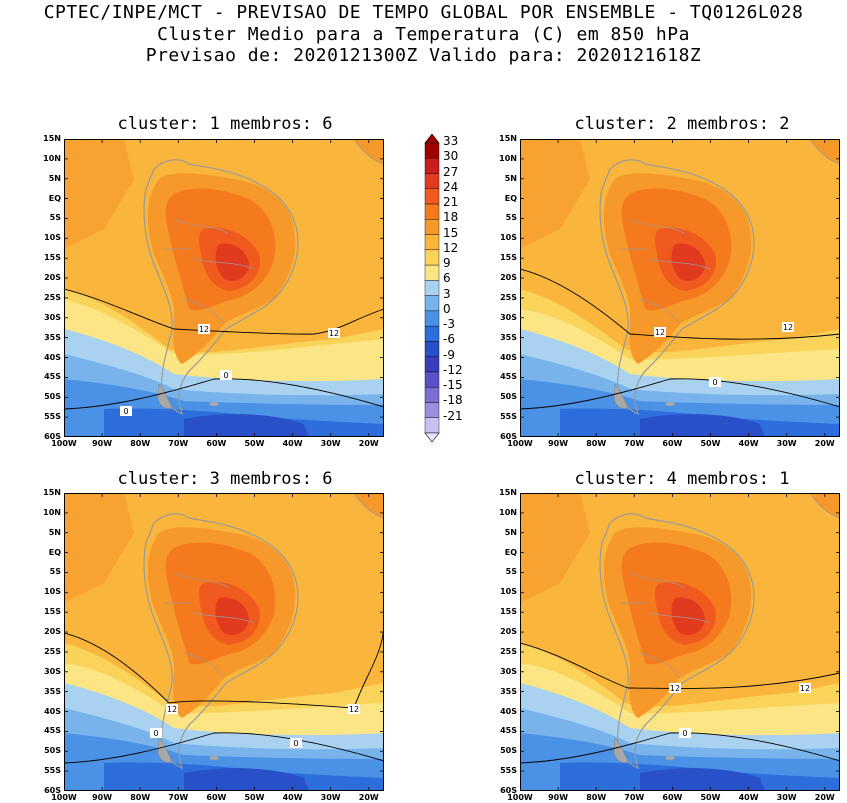  Describe the element at coordinates (449, 339) in the screenshot. I see `colorbar-tick-label: -6` at that location.